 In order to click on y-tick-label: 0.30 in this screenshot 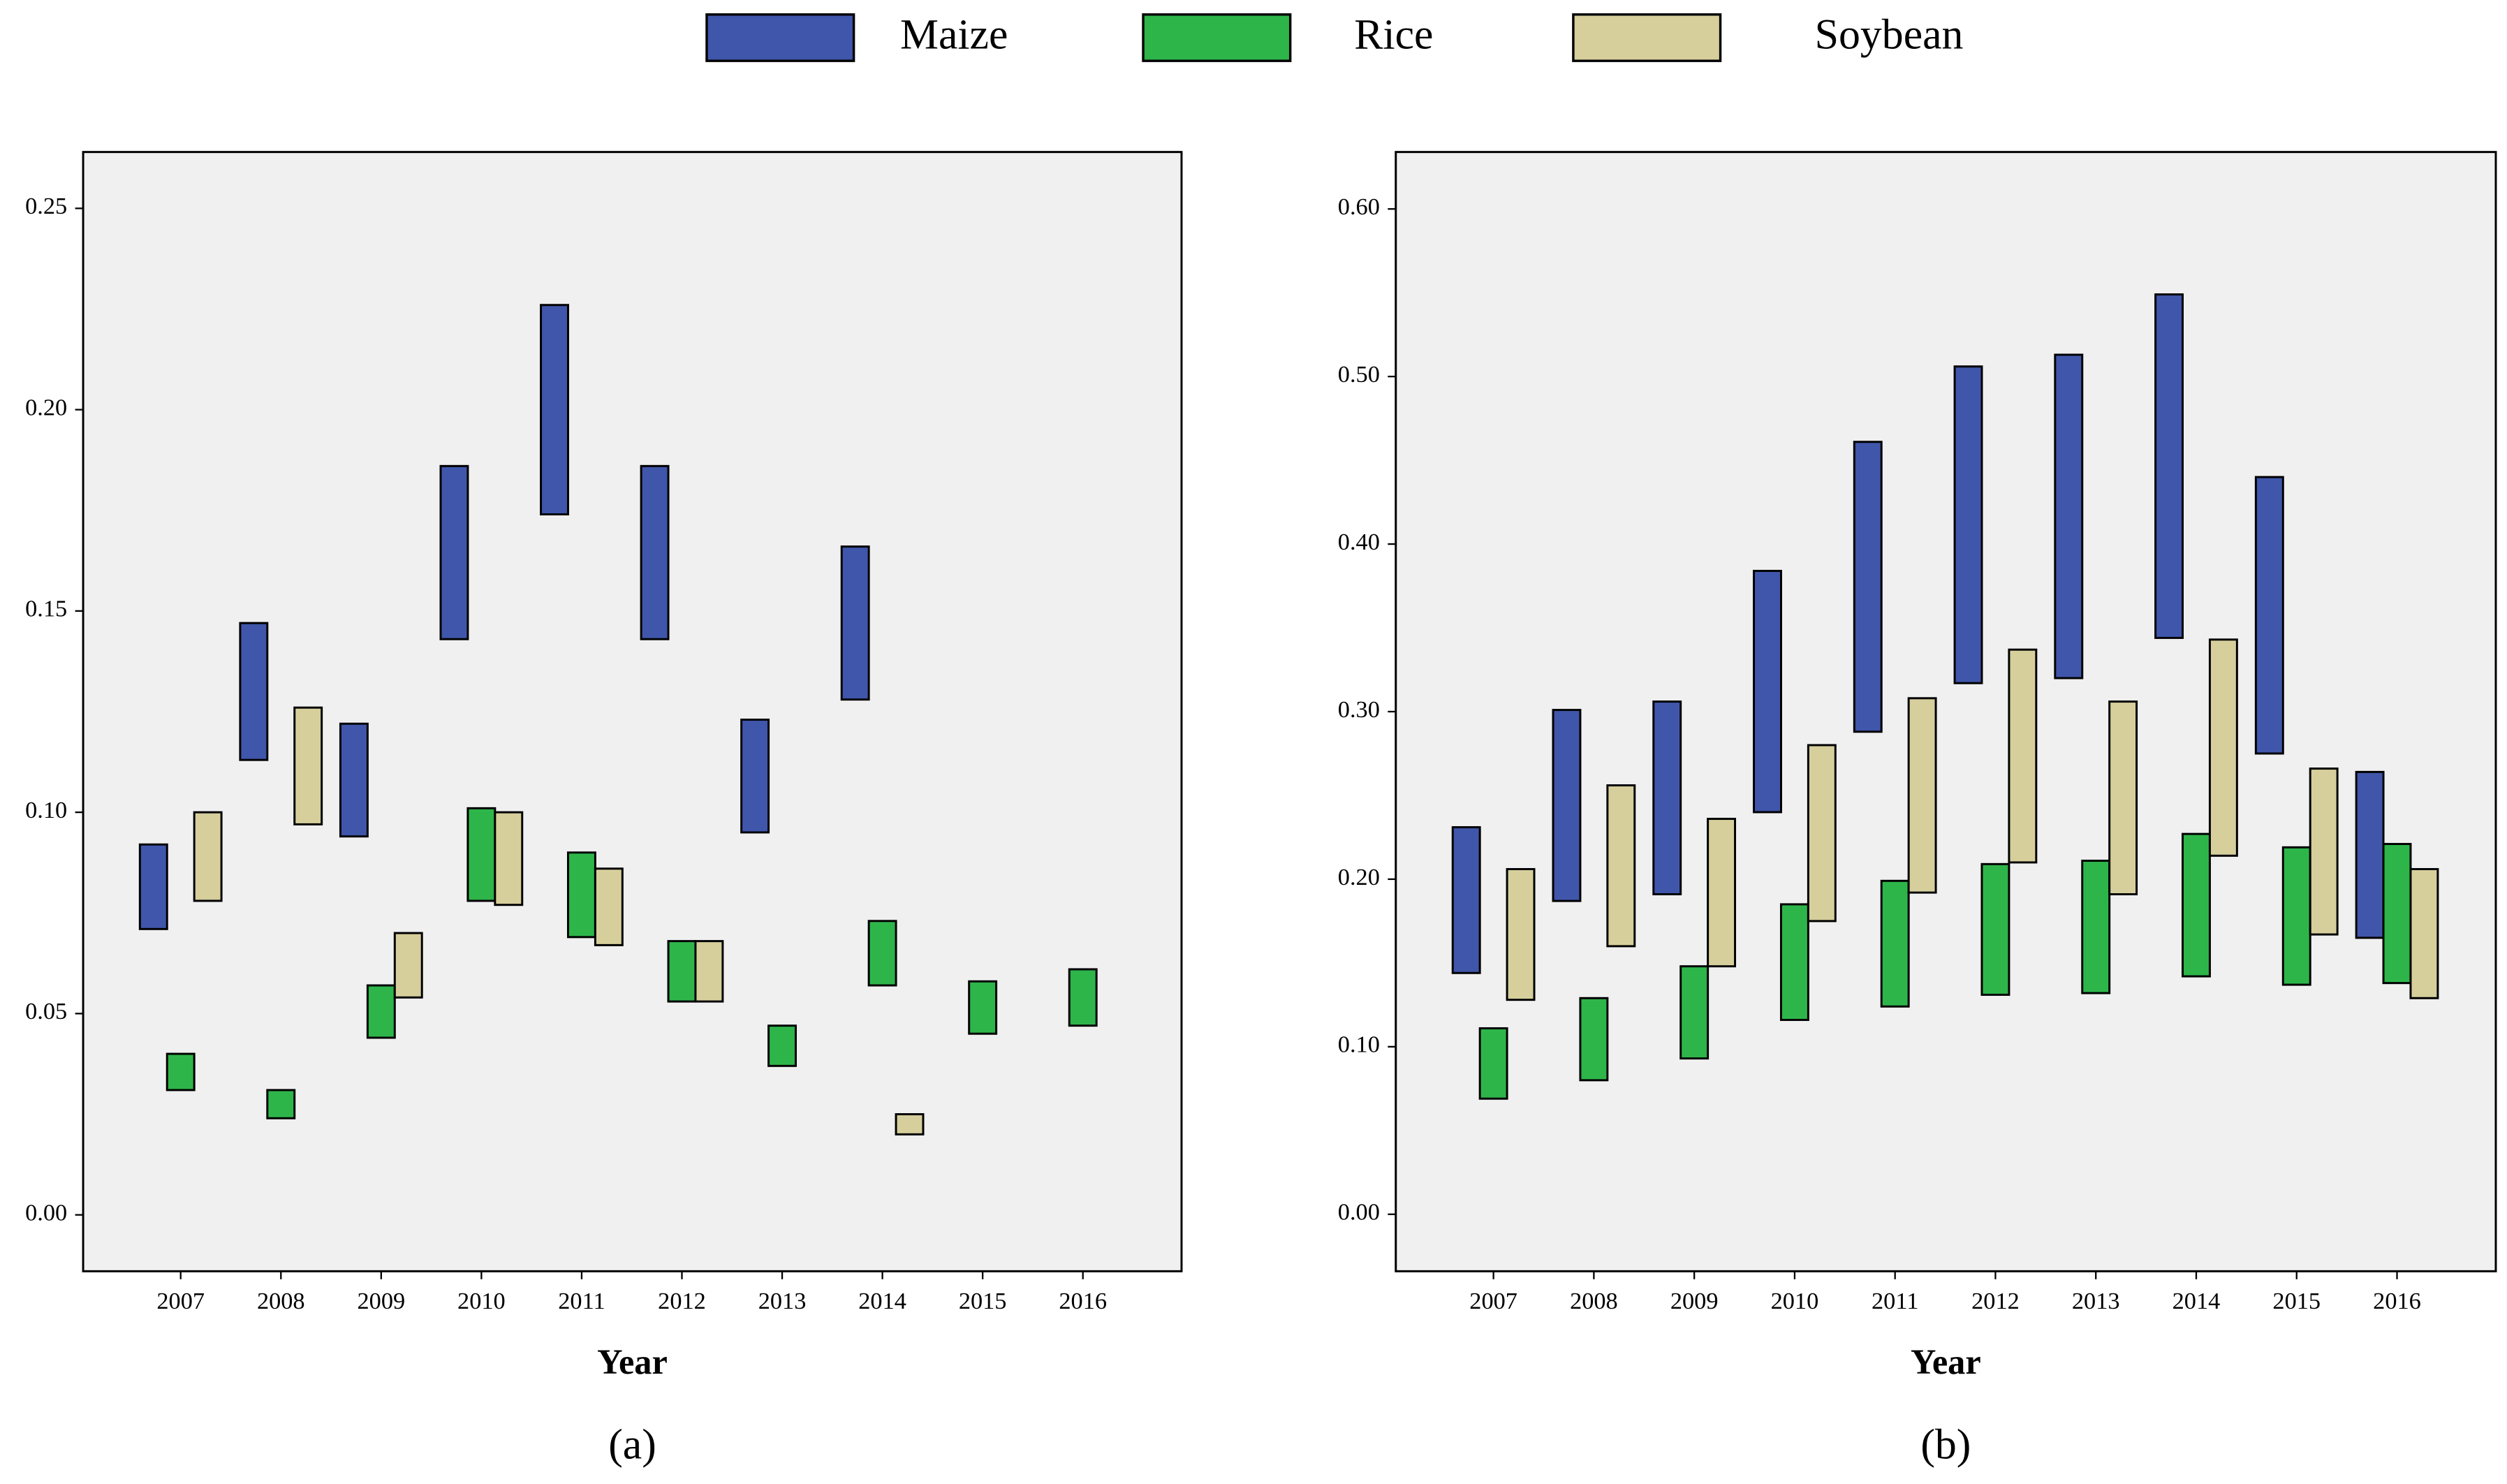, I will do `click(1359, 710)`.